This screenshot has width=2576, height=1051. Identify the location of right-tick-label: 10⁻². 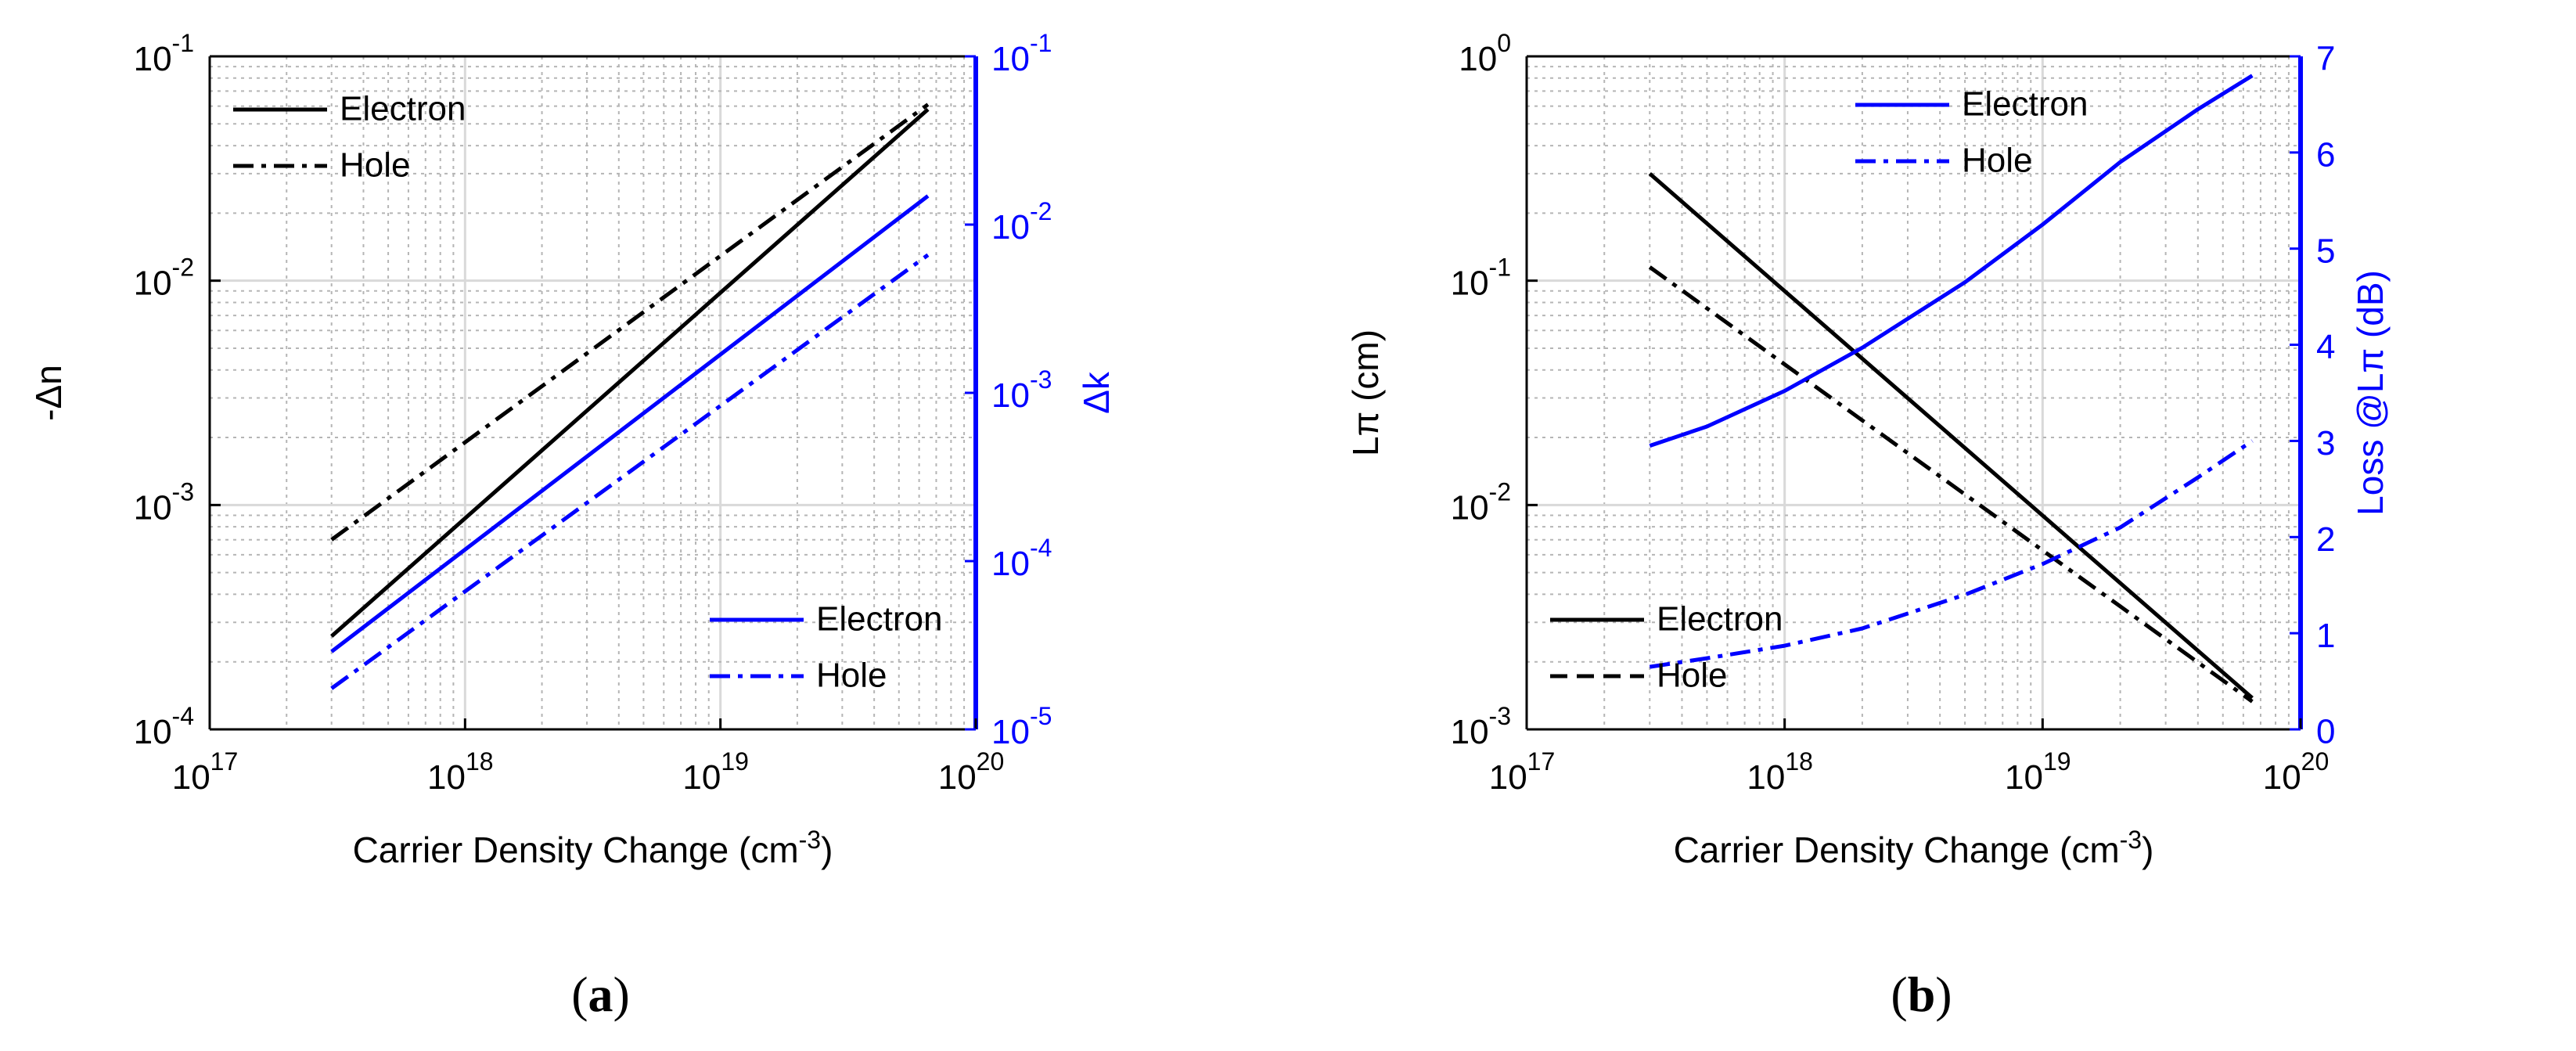
(1021, 221).